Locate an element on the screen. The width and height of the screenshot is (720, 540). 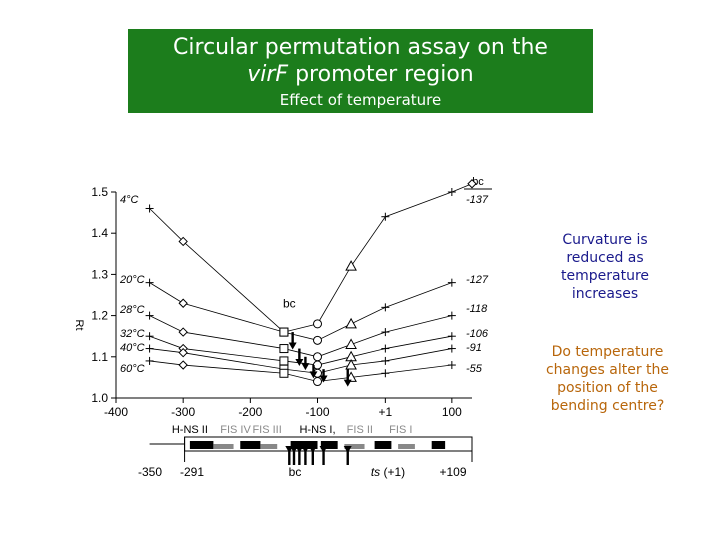
title-line-1: Circular permutation assay on the is located at coordinates (360, 47).